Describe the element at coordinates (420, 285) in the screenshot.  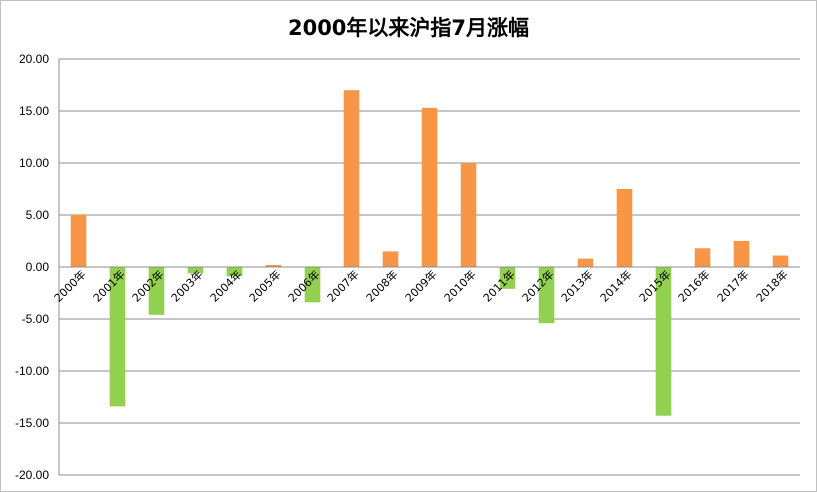
I see `x-tick-label: 2009年` at that location.